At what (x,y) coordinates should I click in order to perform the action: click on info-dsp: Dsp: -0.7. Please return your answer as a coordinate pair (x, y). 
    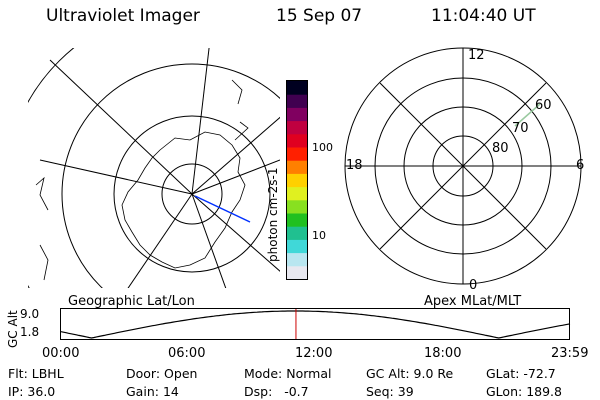
    Looking at the image, I should click on (276, 391).